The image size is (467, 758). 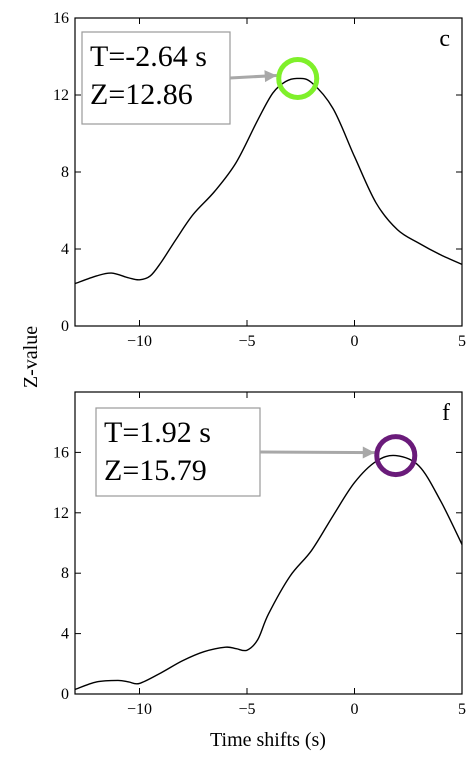 What do you see at coordinates (268, 740) in the screenshot?
I see `x-axis-label: Time shifts (s)` at bounding box center [268, 740].